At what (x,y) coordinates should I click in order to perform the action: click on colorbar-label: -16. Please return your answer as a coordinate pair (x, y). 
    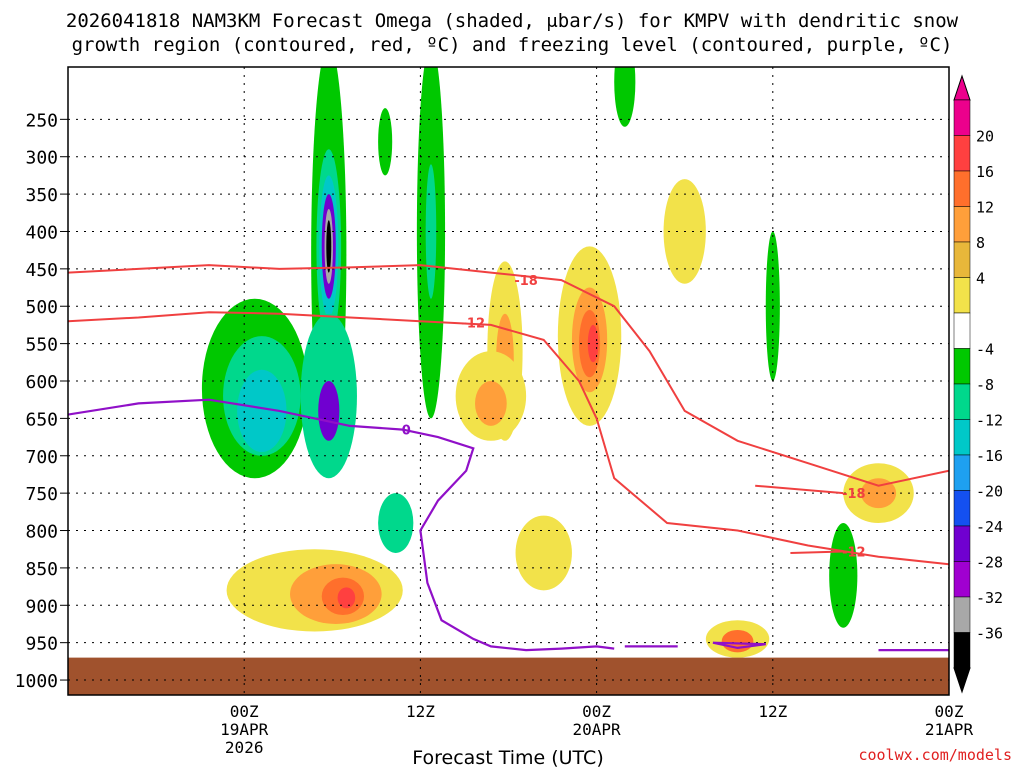
    Looking at the image, I should click on (989, 456).